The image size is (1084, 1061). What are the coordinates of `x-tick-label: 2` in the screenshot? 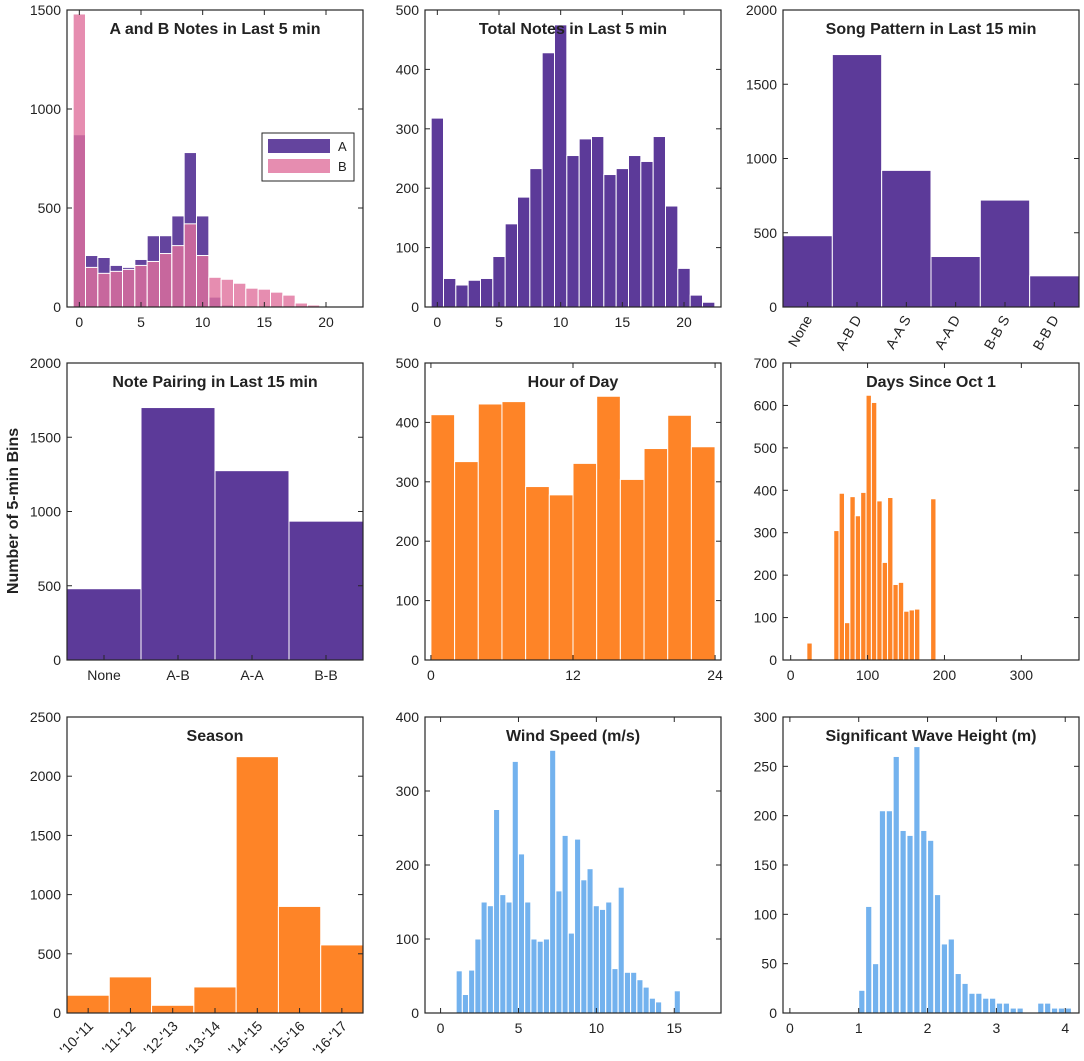 It's located at (928, 1028).